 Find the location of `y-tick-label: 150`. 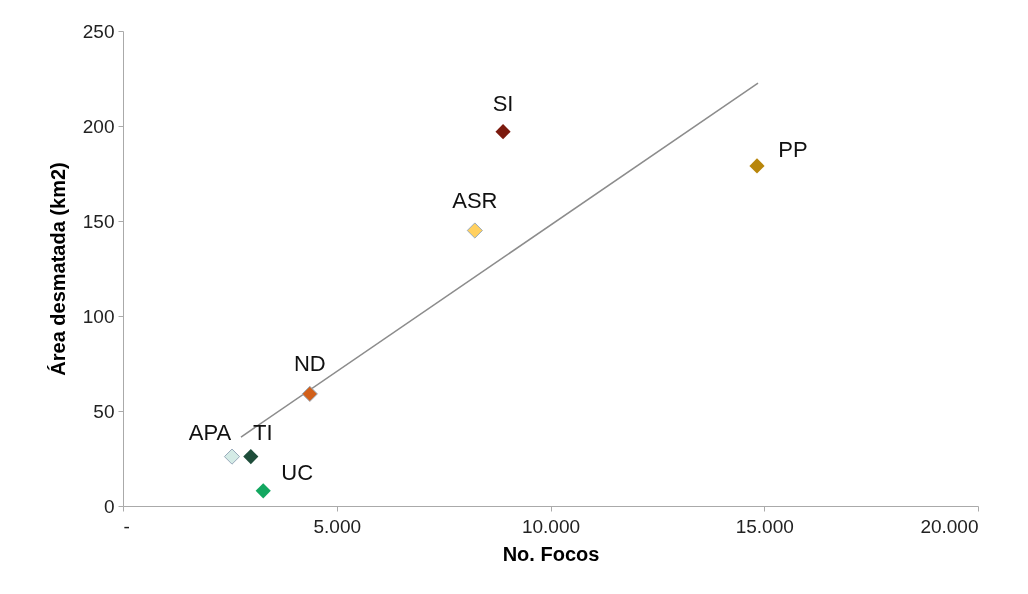

y-tick-label: 150 is located at coordinates (98, 221).